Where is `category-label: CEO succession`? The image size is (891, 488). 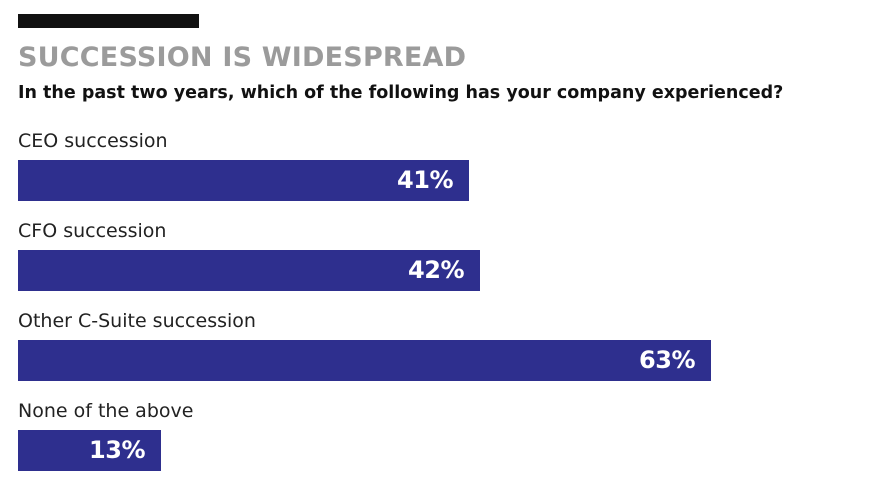
category-label: CEO succession is located at coordinates (93, 141).